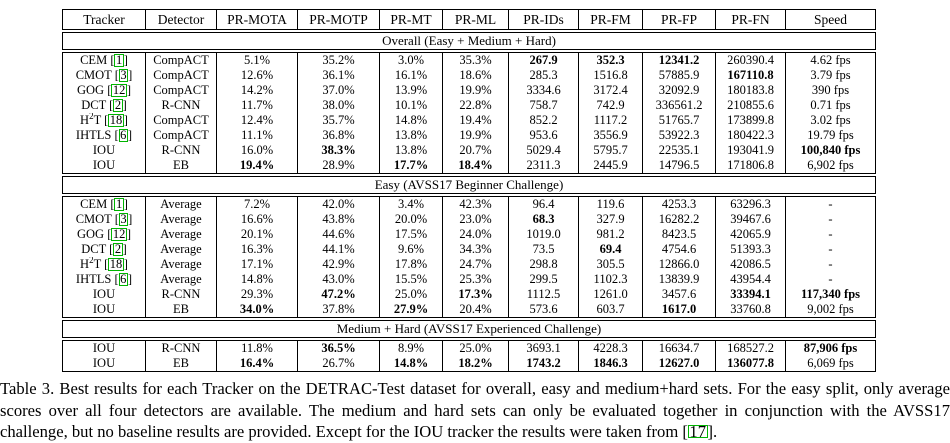 Image resolution: width=950 pixels, height=443 pixels. What do you see at coordinates (611, 105) in the screenshot?
I see `value-cell: 742.9` at bounding box center [611, 105].